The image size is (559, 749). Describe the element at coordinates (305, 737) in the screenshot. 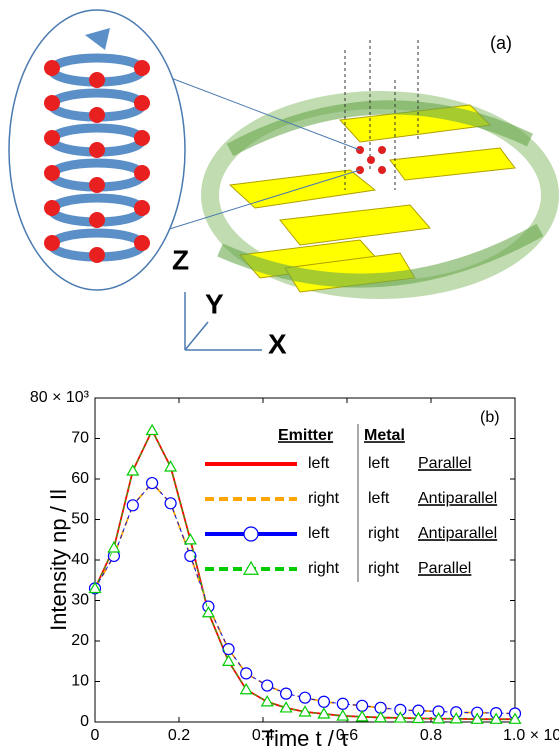

I see `x-axis-title: Time t / τ` at that location.